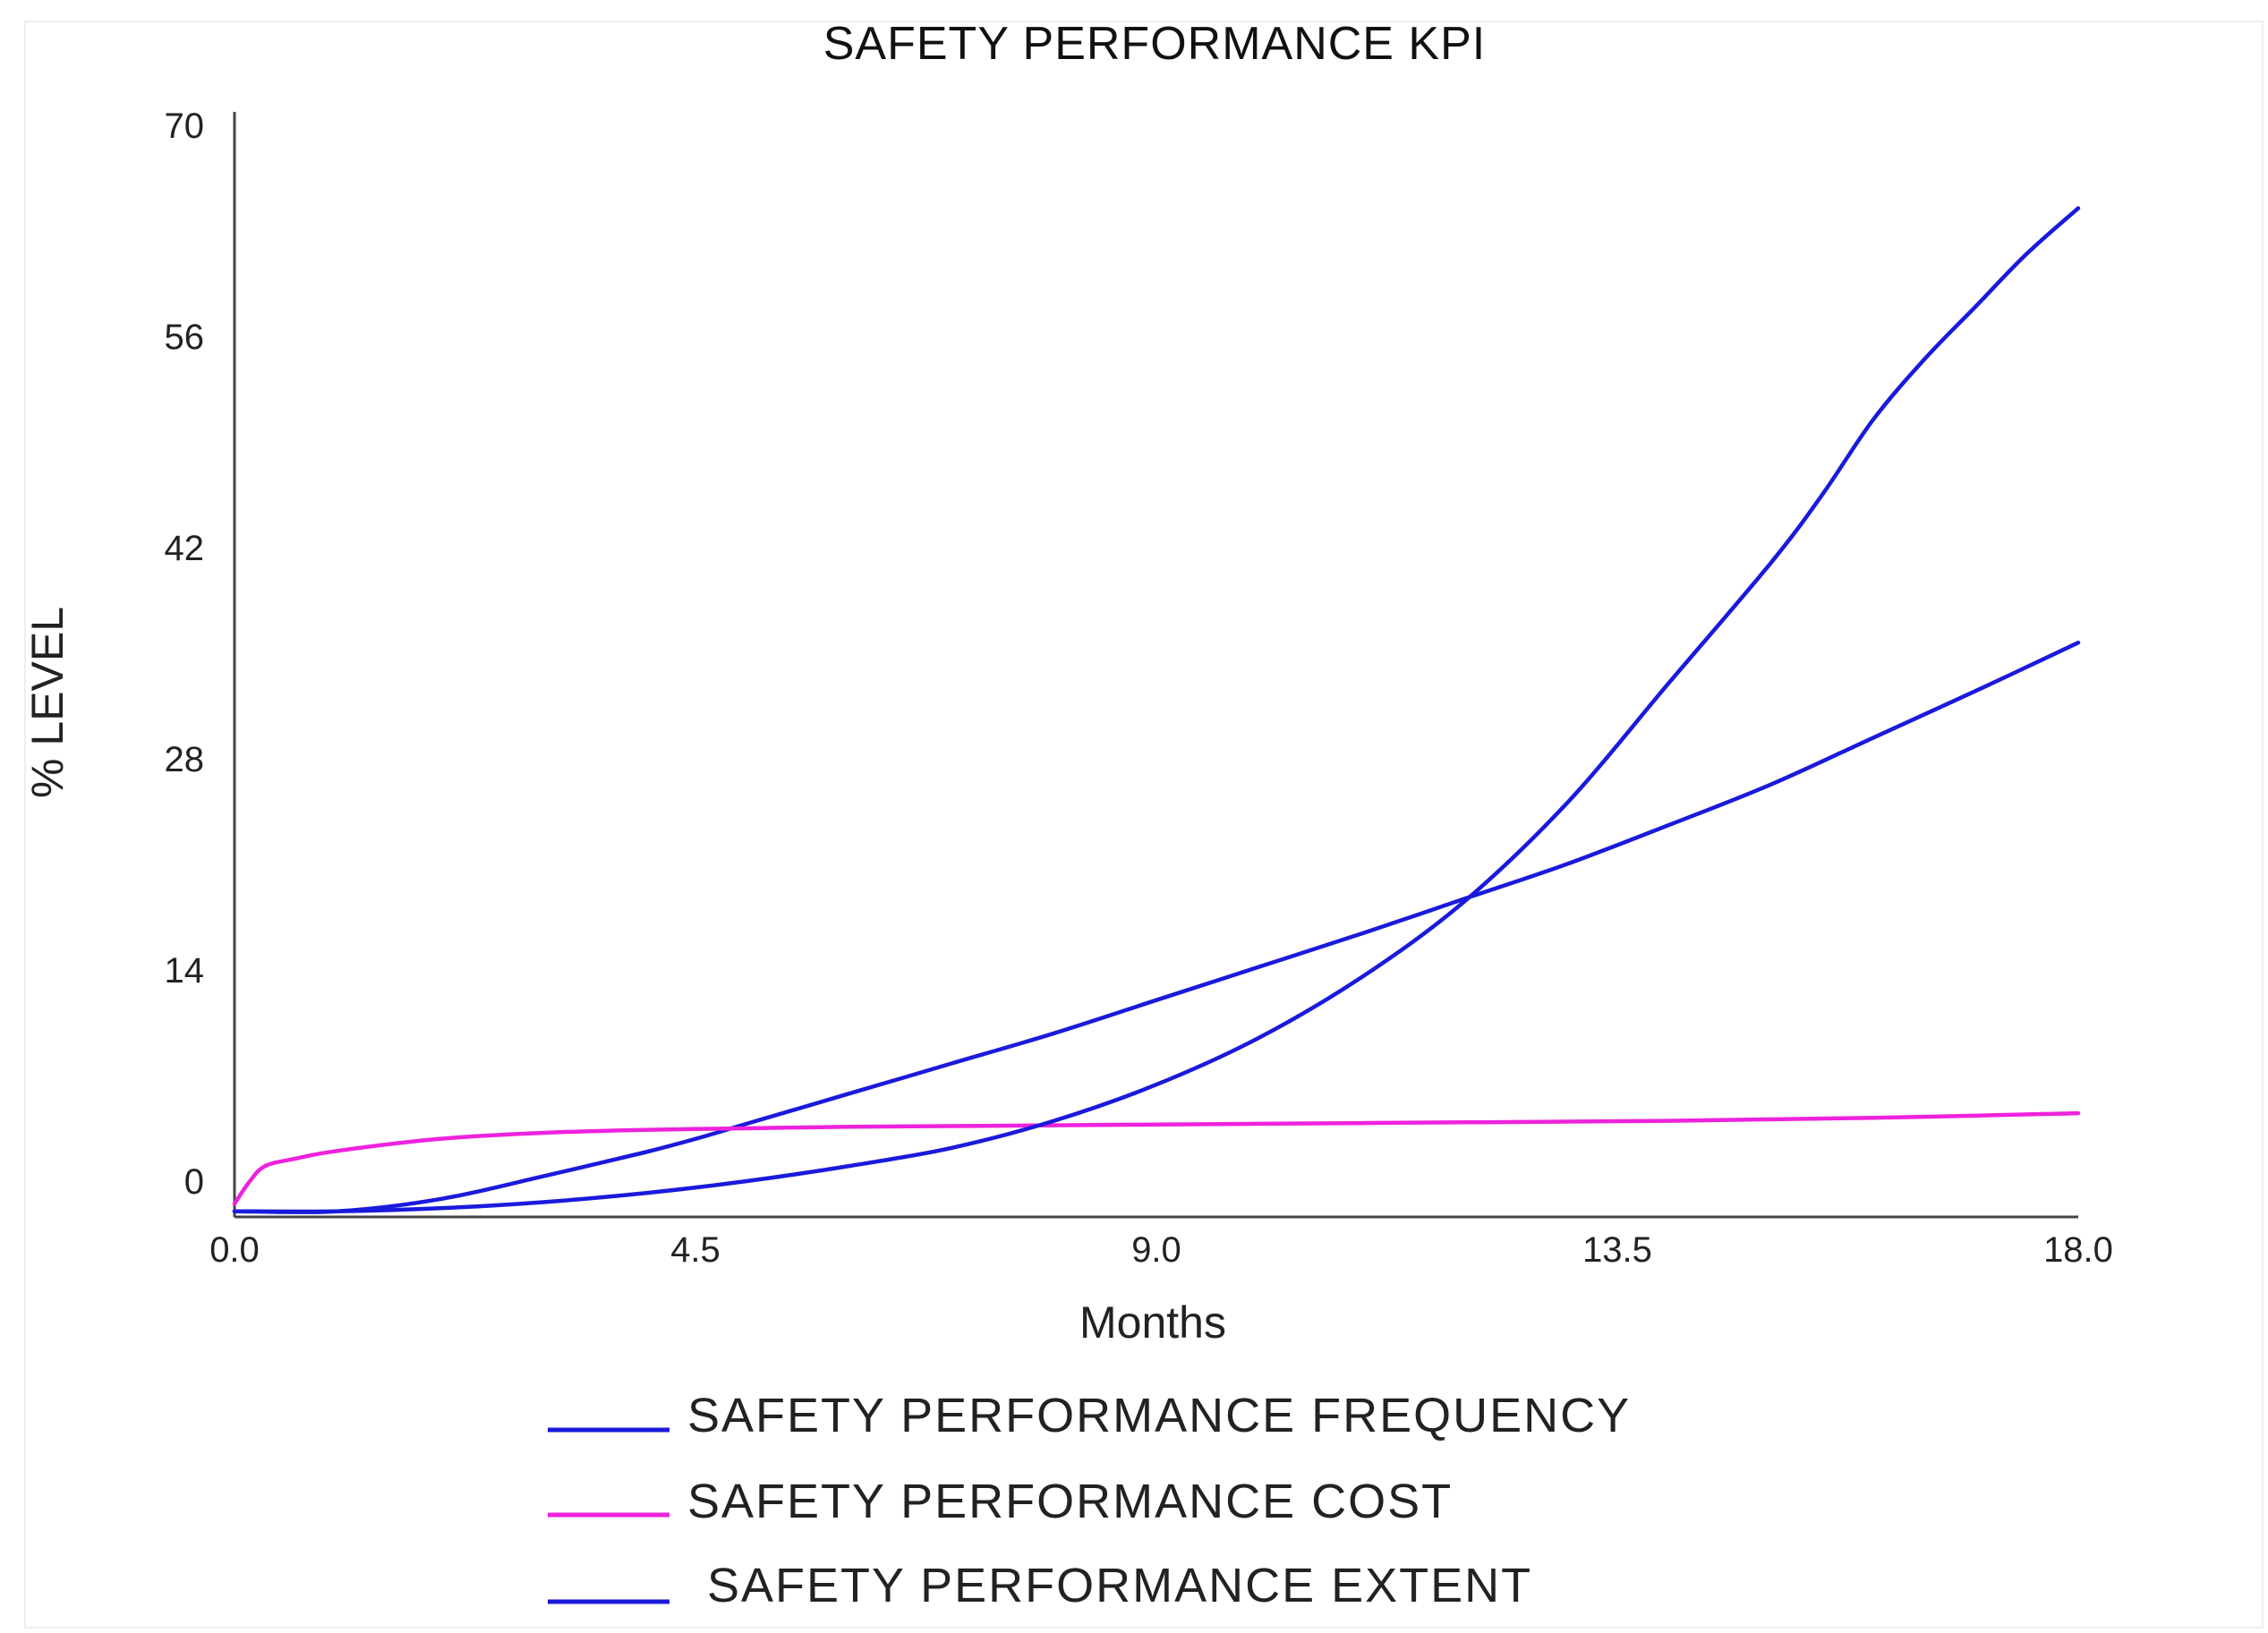  What do you see at coordinates (185, 759) in the screenshot?
I see `y-tick-label: 28` at bounding box center [185, 759].